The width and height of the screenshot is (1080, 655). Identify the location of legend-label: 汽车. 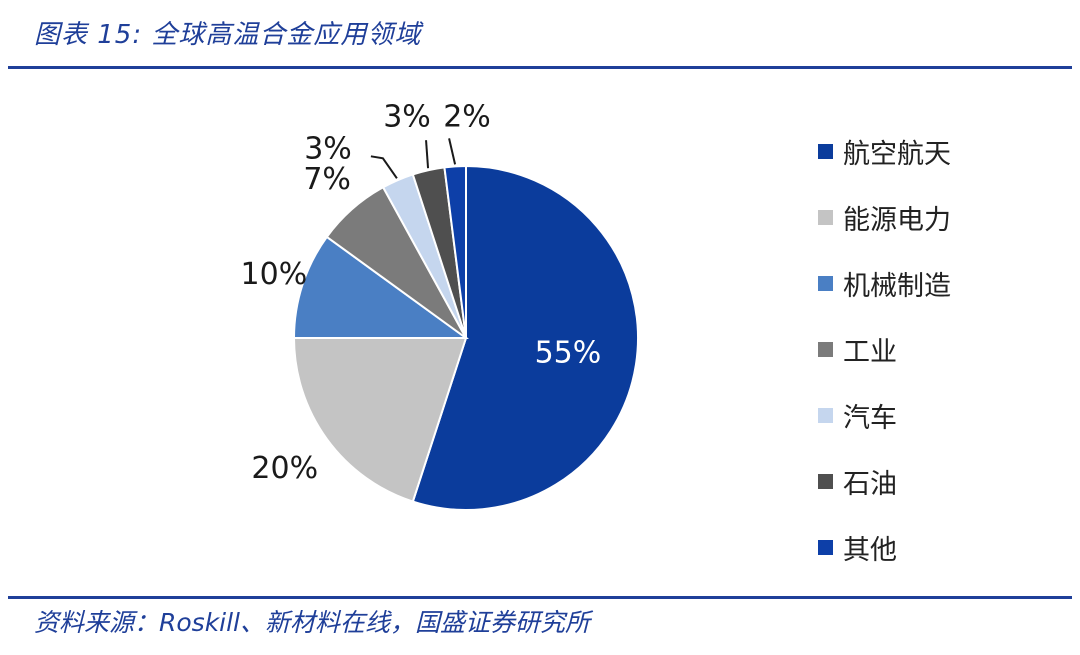
(870, 418).